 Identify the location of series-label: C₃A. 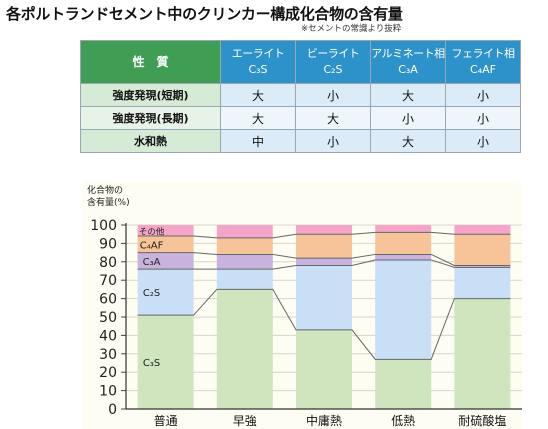
(152, 262).